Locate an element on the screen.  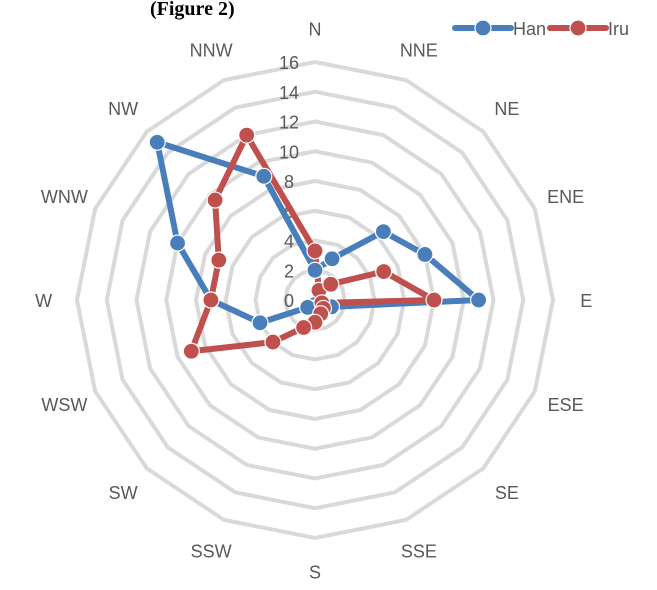
radial-tick-label: 14 is located at coordinates (289, 93).